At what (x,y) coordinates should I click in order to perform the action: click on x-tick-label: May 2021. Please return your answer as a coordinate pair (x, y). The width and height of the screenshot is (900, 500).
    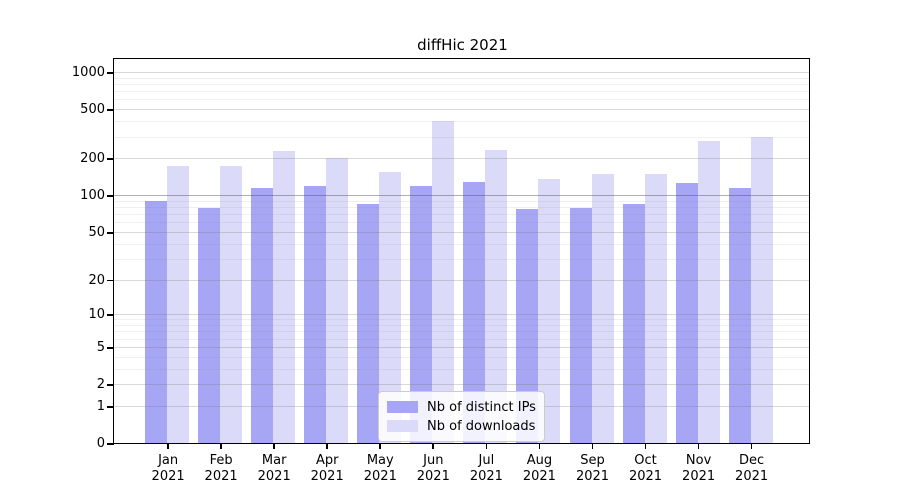
    Looking at the image, I should click on (380, 468).